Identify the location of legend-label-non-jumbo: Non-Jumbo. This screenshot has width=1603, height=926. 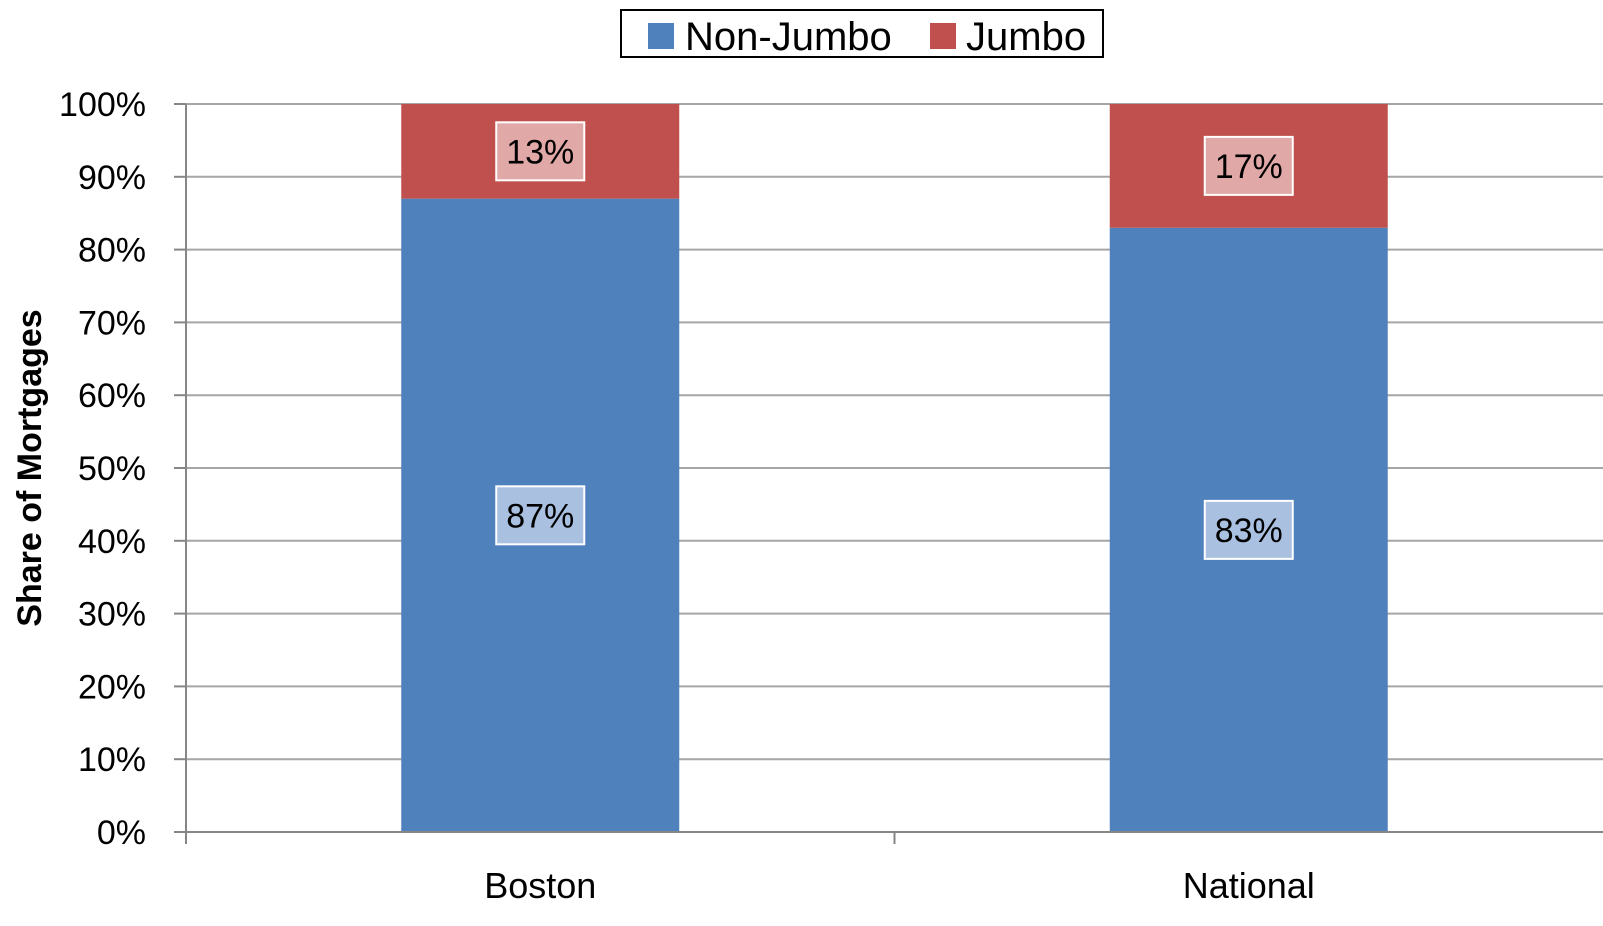
(788, 37).